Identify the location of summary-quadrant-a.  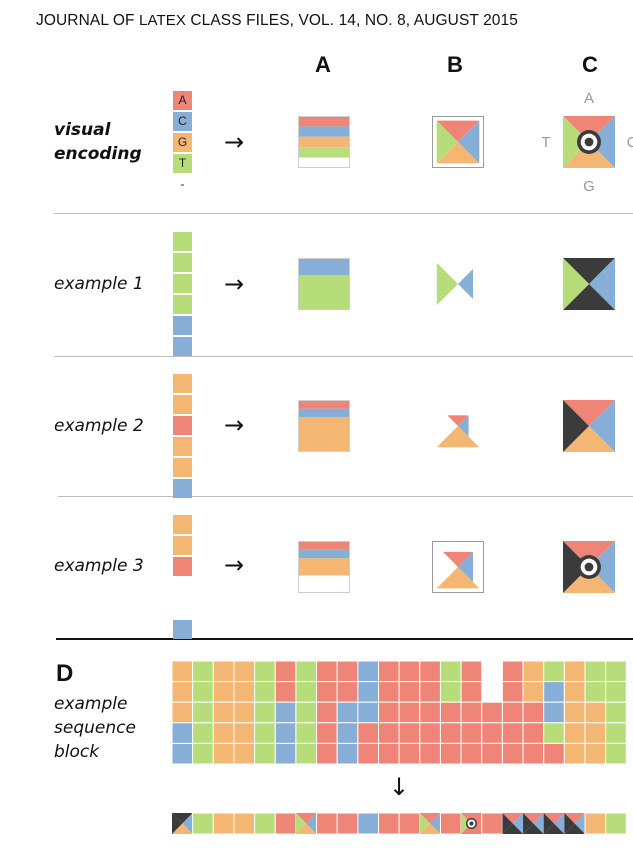
(533, 818).